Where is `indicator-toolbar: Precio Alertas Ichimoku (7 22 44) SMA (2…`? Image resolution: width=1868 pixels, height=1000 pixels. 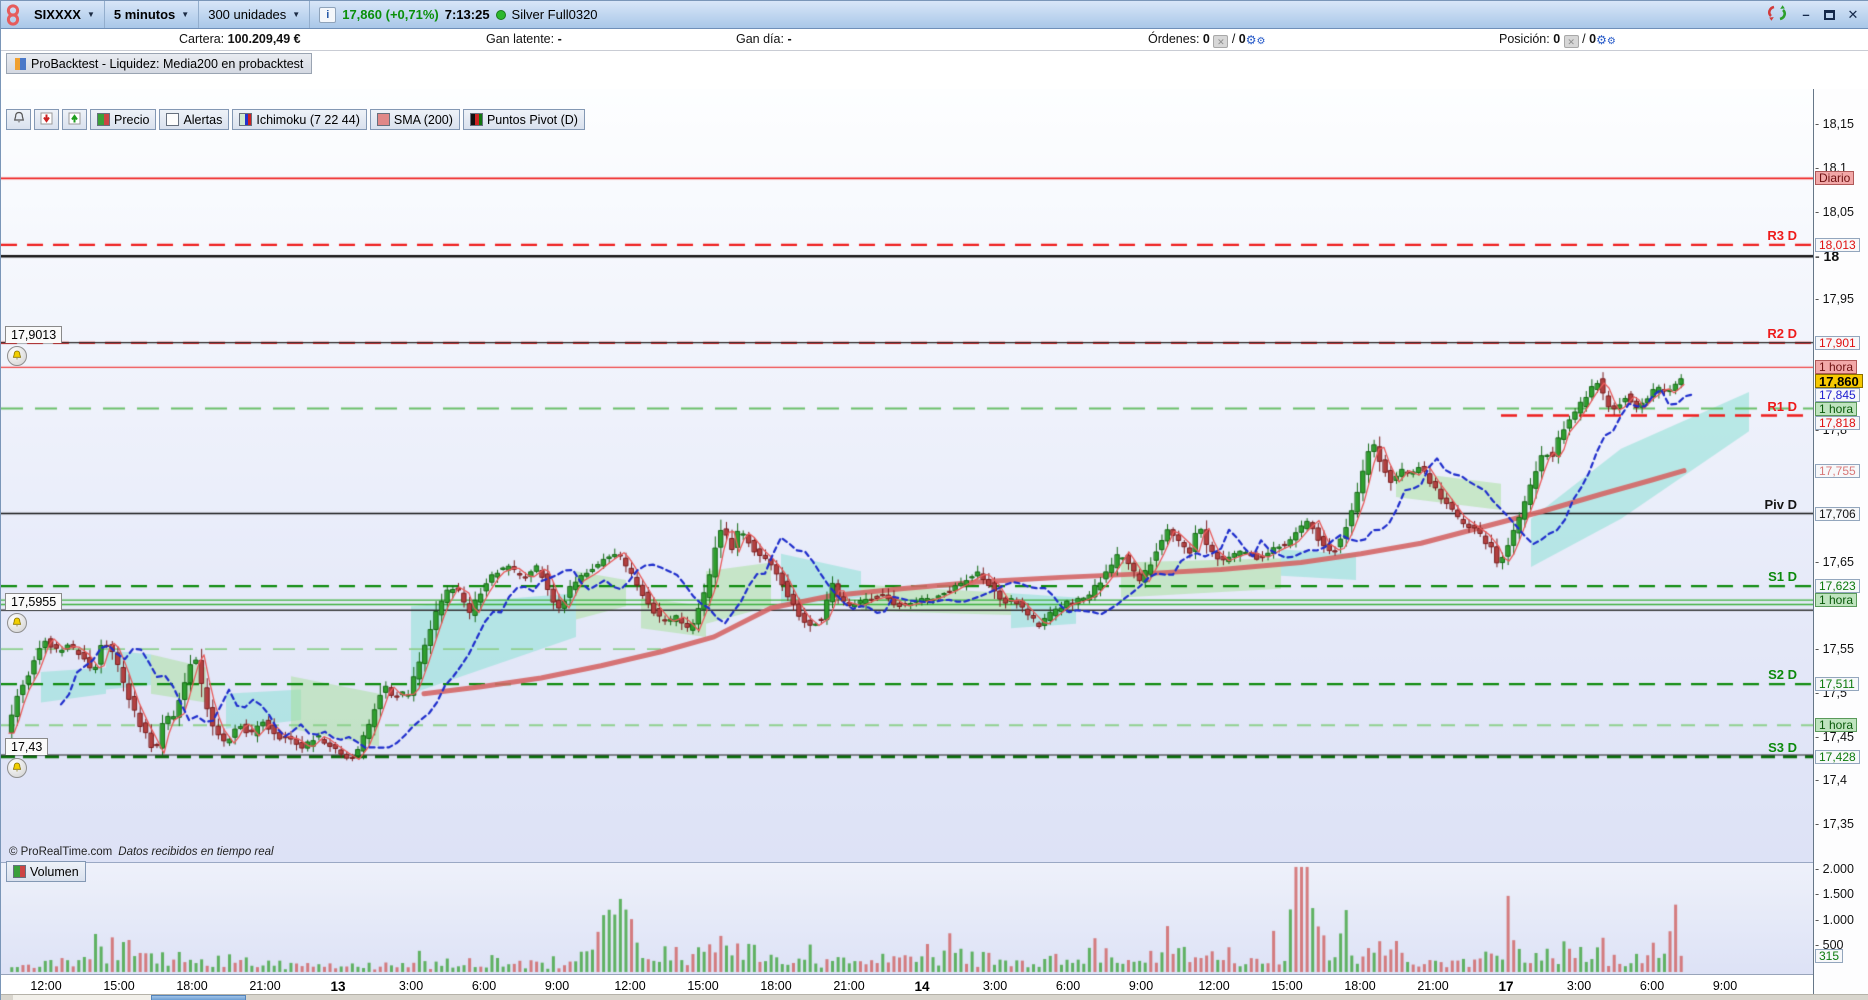 indicator-toolbar: Precio Alertas Ichimoku (7 22 44) SMA (2… is located at coordinates (295, 119).